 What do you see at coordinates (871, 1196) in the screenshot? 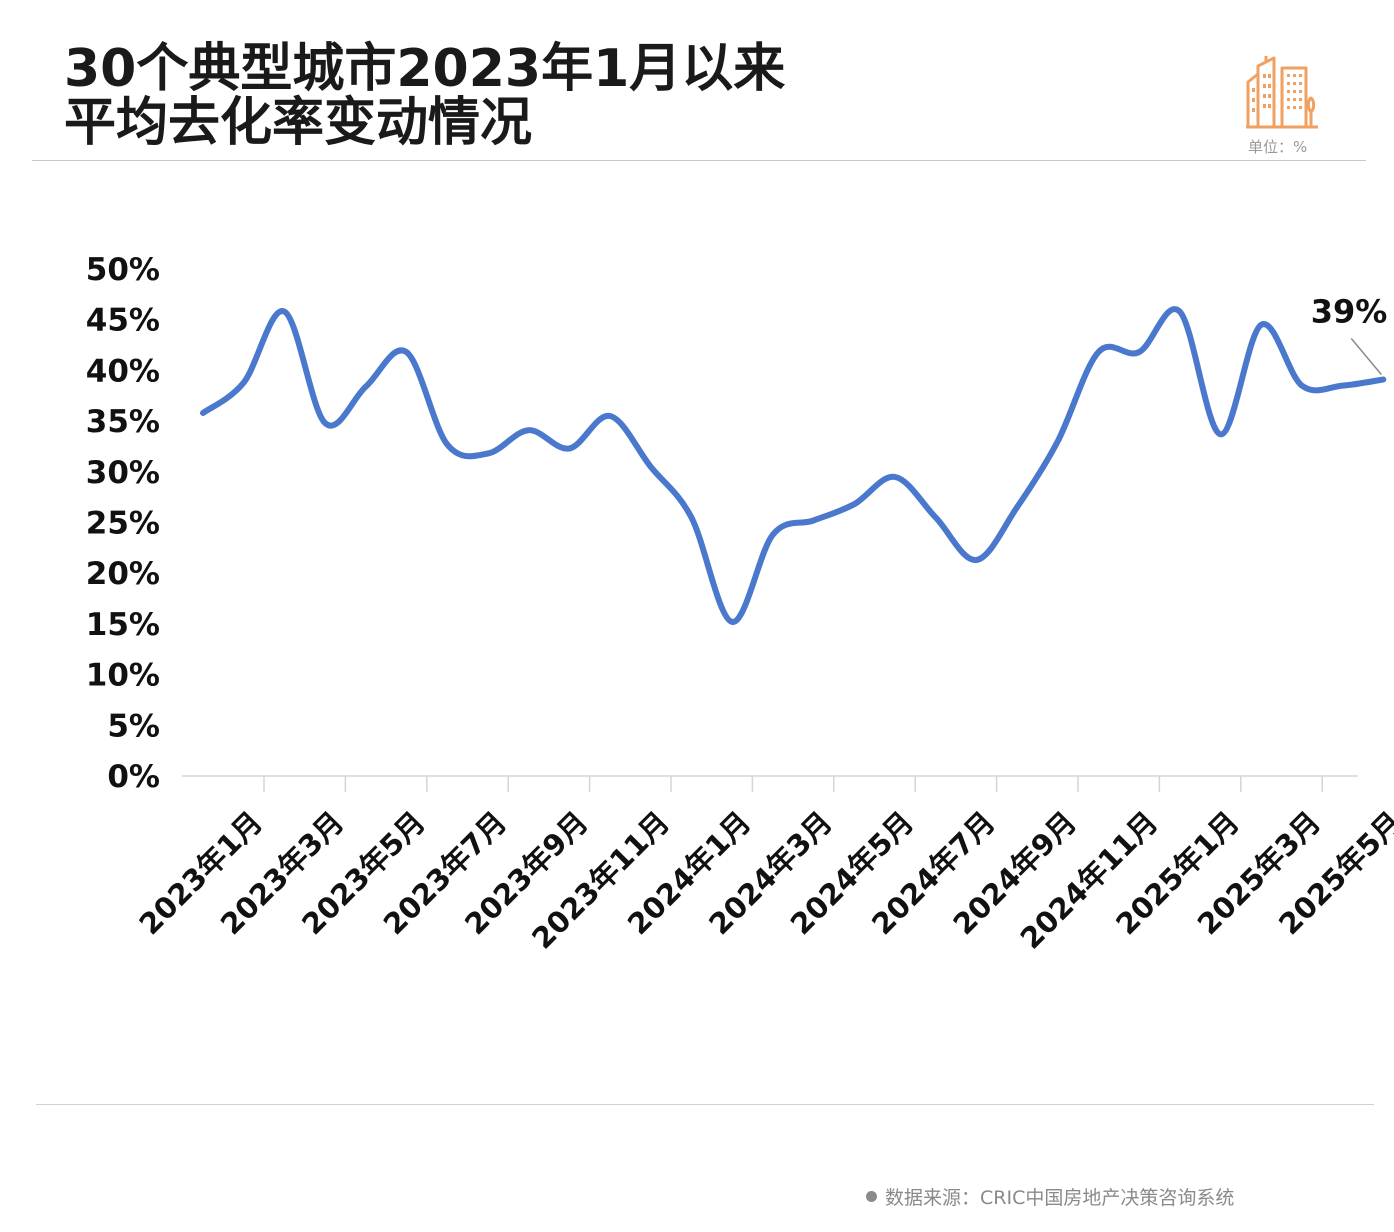
I see `dot-icon` at bounding box center [871, 1196].